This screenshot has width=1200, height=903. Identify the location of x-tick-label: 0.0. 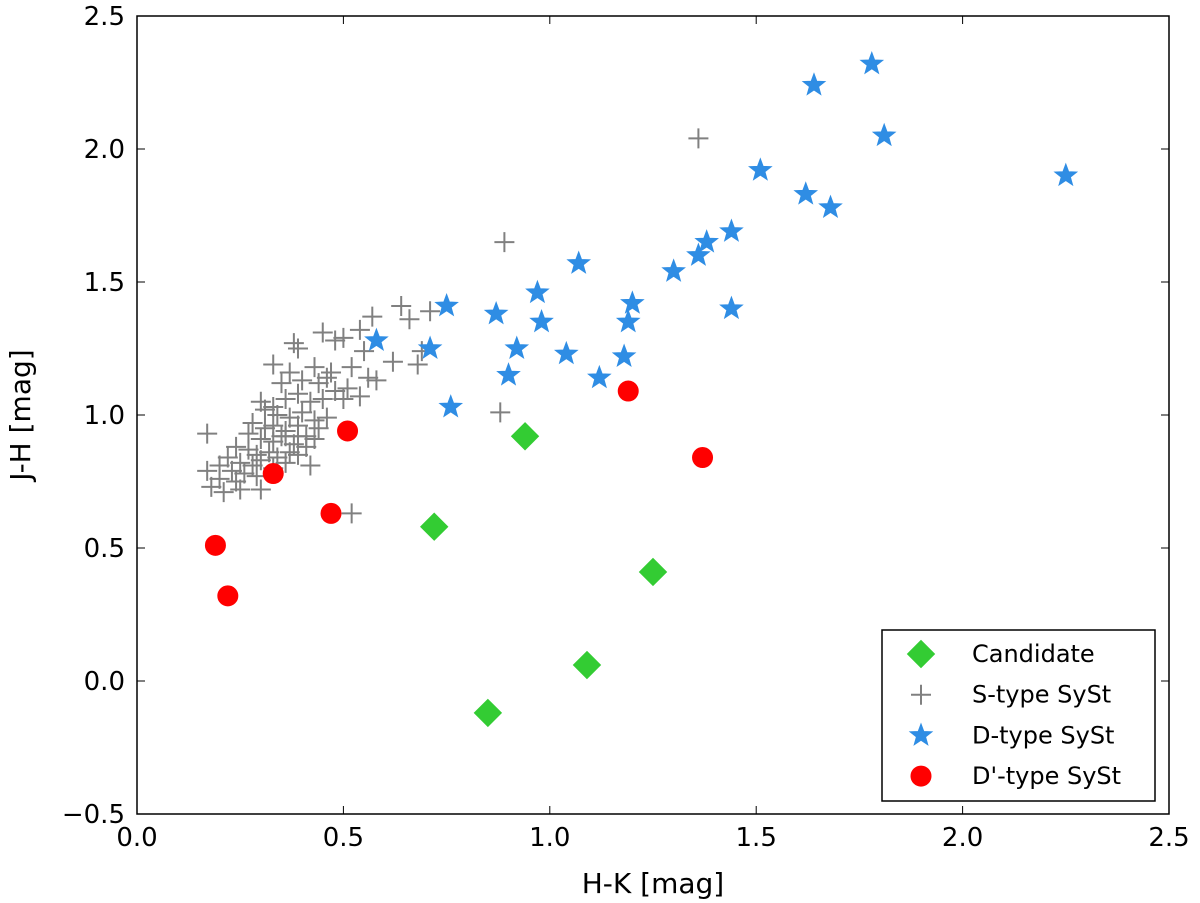
(136, 838).